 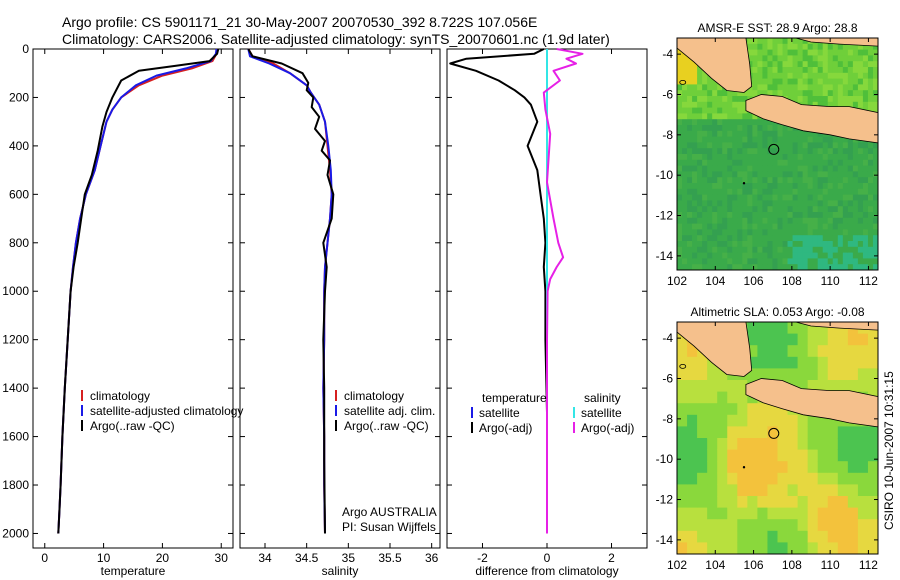 I want to click on legend-entry: satellite-adjusted climatology, so click(x=166, y=411).